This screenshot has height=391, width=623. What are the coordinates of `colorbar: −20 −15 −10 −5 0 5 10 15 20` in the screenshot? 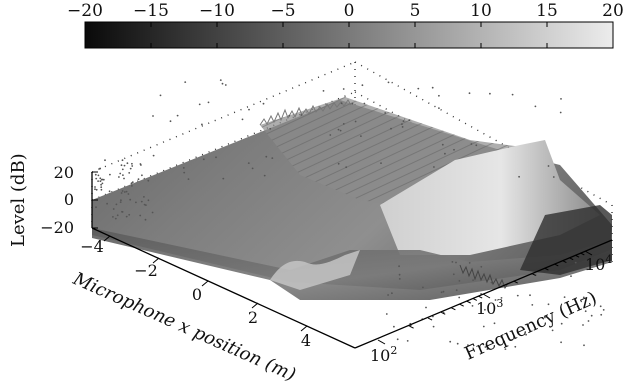 It's located at (345, 25).